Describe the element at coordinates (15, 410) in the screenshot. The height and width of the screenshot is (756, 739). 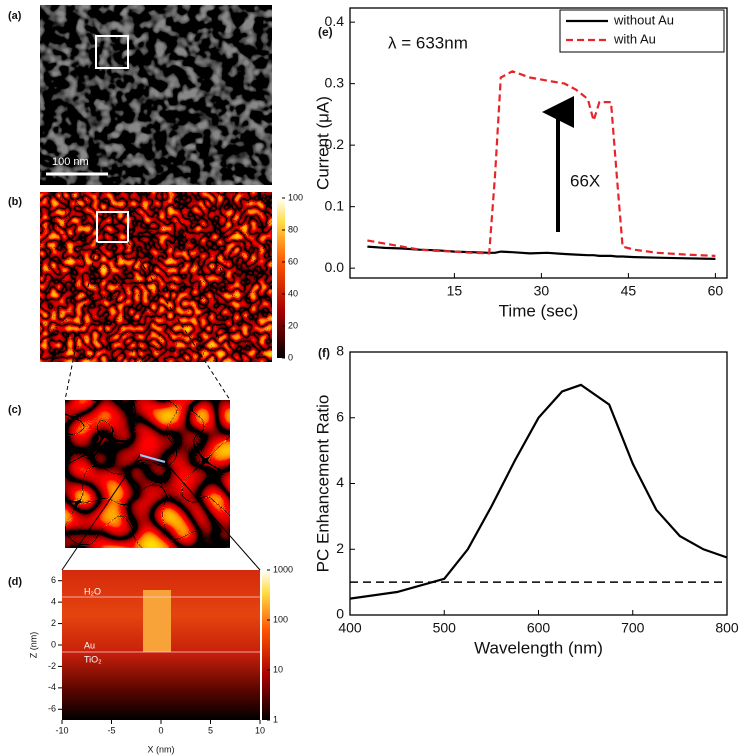
I see `panel-label: (c)` at that location.